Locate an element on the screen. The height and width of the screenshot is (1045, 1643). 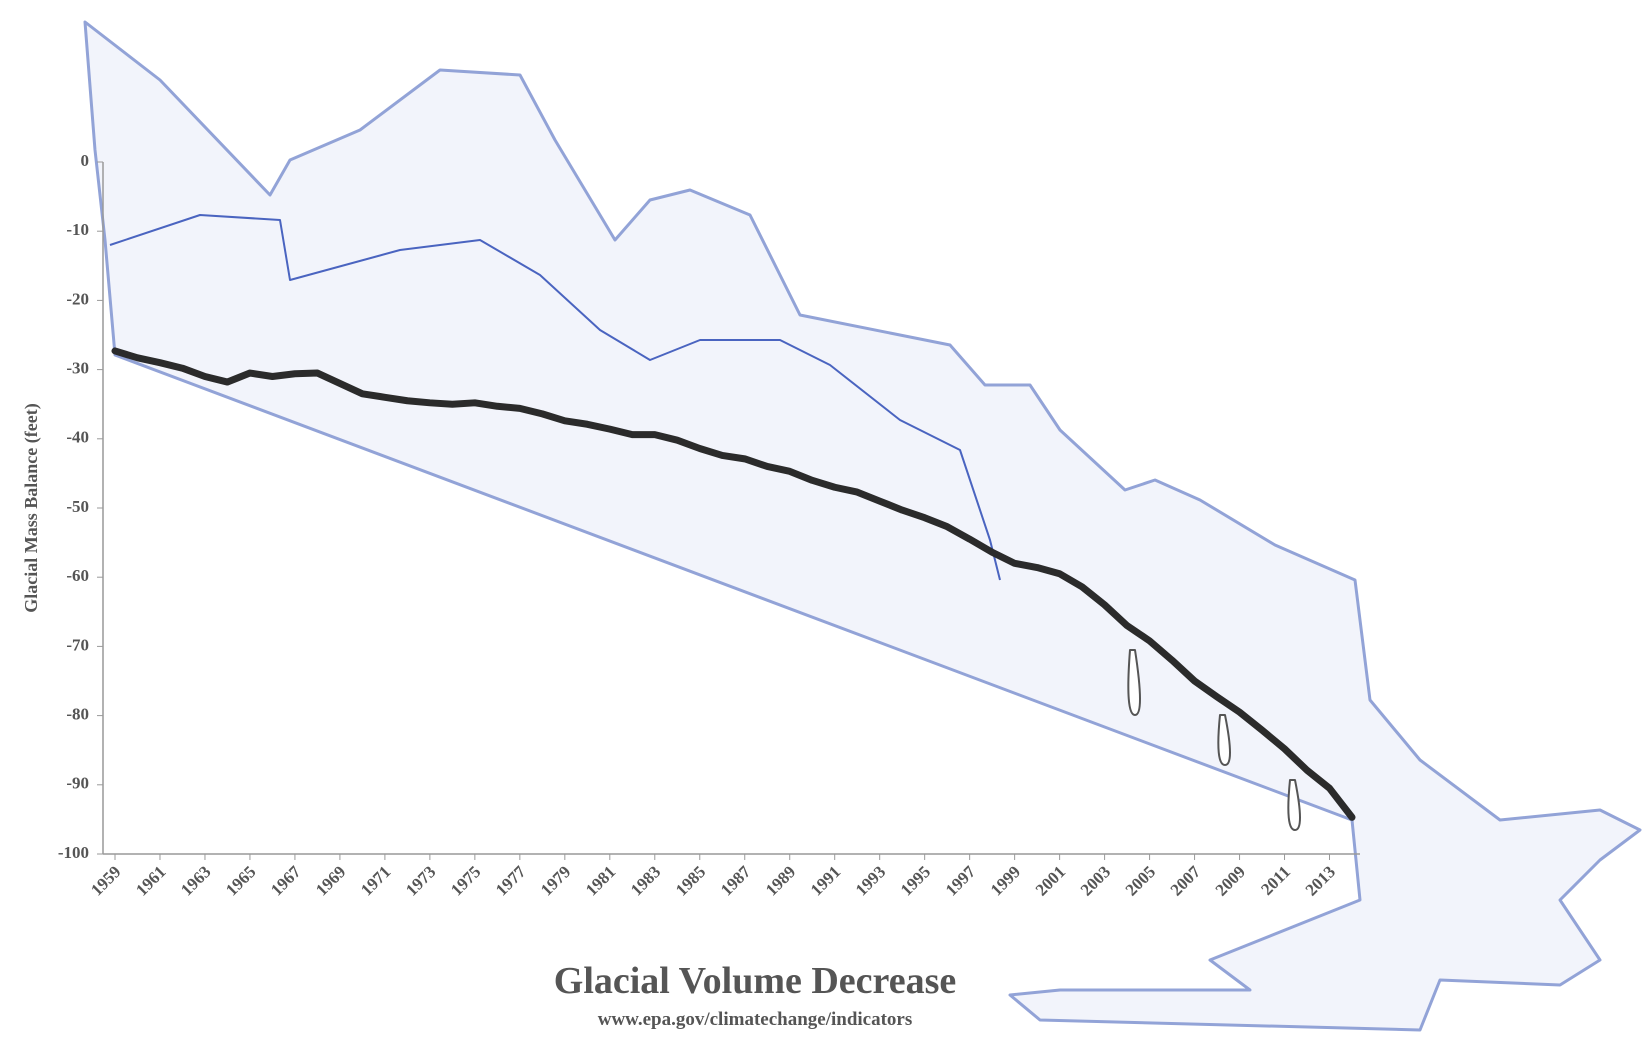
x-tick-label: 2001 is located at coordinates (1050, 880).